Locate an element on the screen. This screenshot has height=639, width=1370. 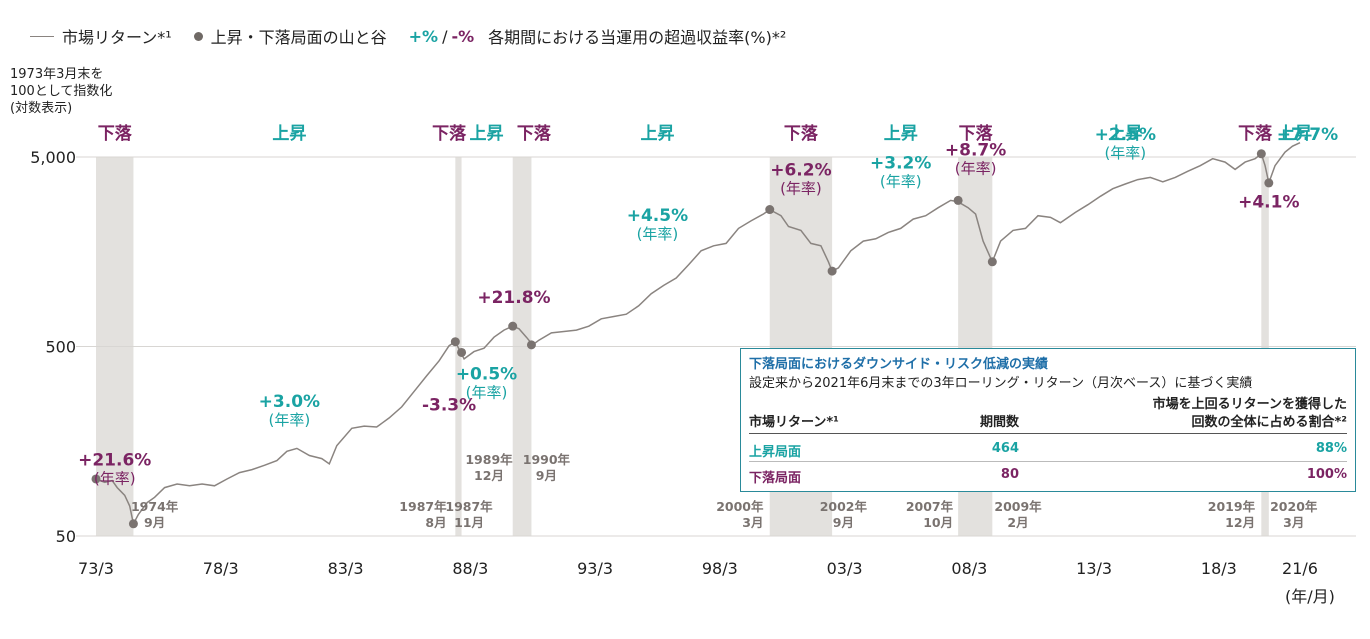
x-tick-label-5: 98/3 is located at coordinates (720, 568).